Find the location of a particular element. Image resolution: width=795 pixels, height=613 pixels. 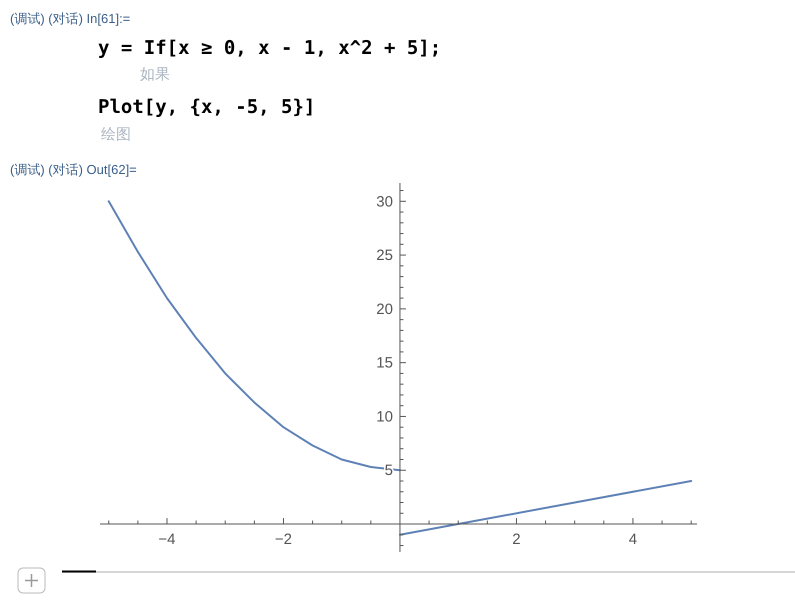

x-tick-label: 4 is located at coordinates (633, 539).